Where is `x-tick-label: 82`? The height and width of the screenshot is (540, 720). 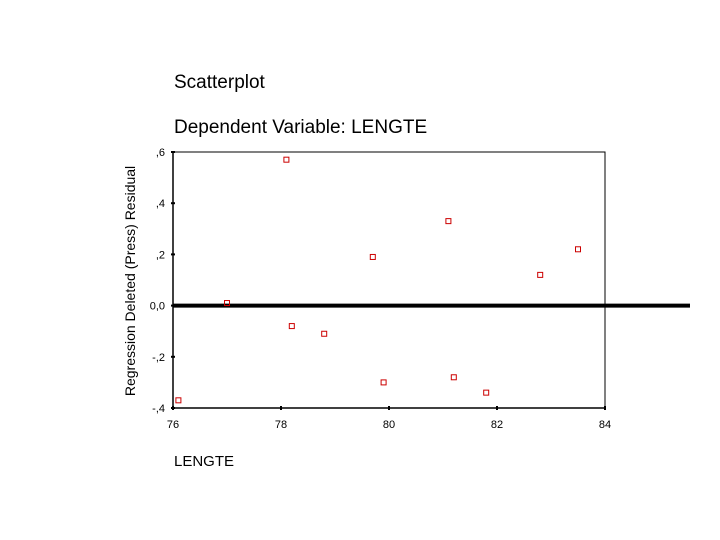
x-tick-label: 82 is located at coordinates (497, 425).